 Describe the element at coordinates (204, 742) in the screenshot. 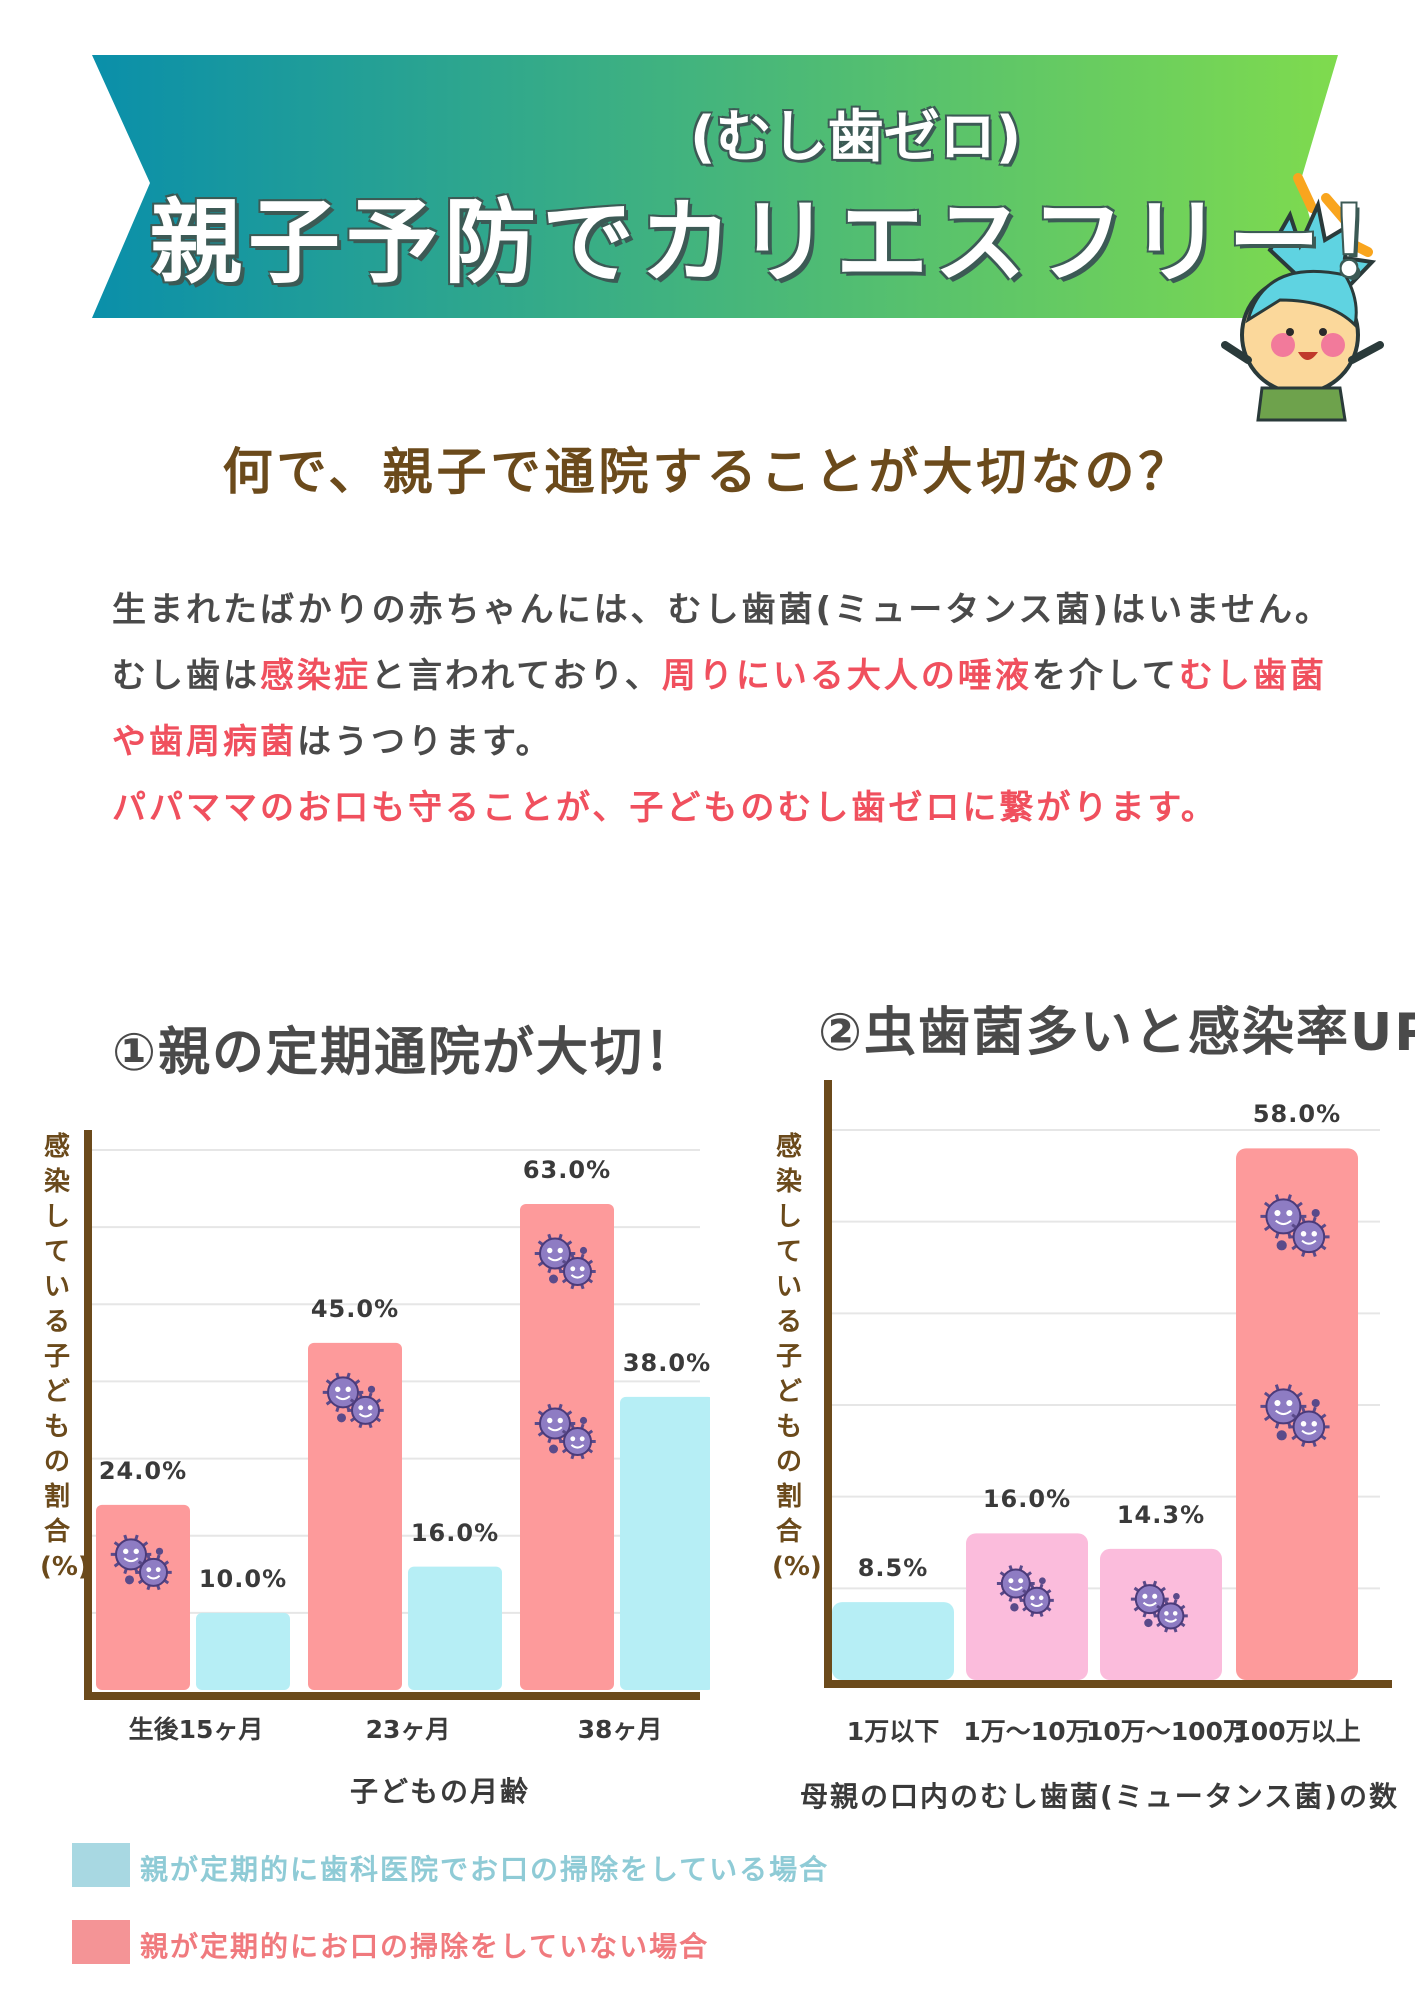

I see `highlight-text: や歯周病菌` at that location.